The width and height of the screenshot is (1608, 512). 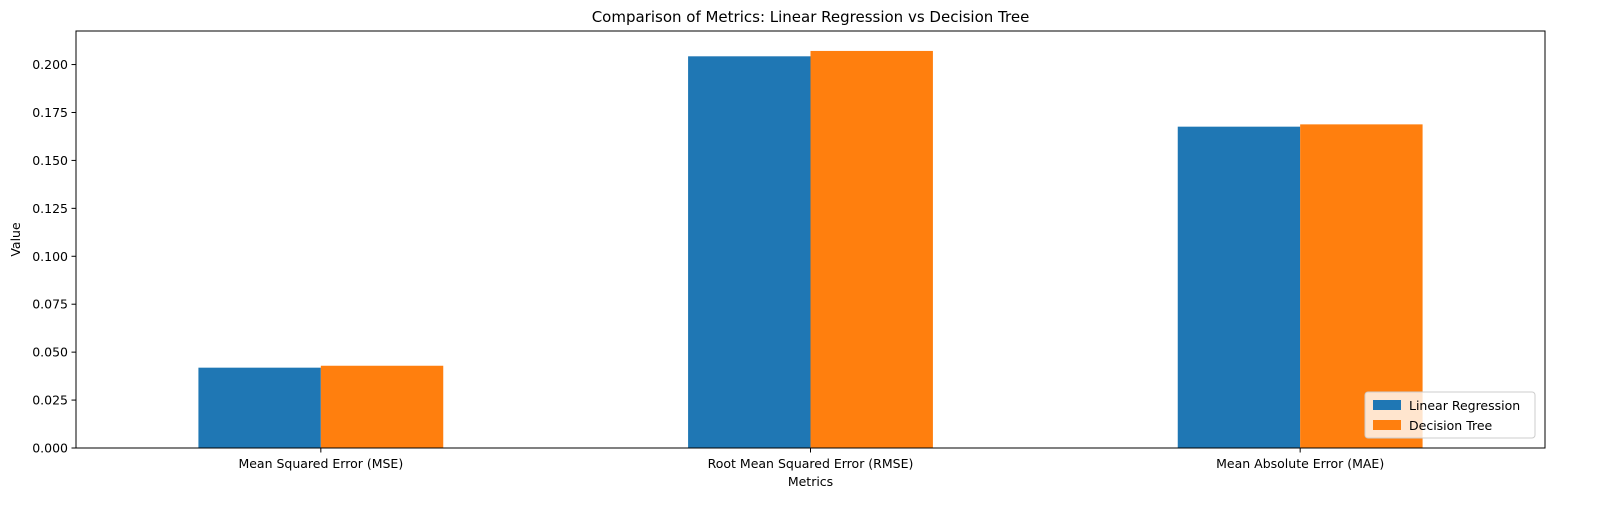 What do you see at coordinates (50, 400) in the screenshot?
I see `y-tick-label: 0.025` at bounding box center [50, 400].